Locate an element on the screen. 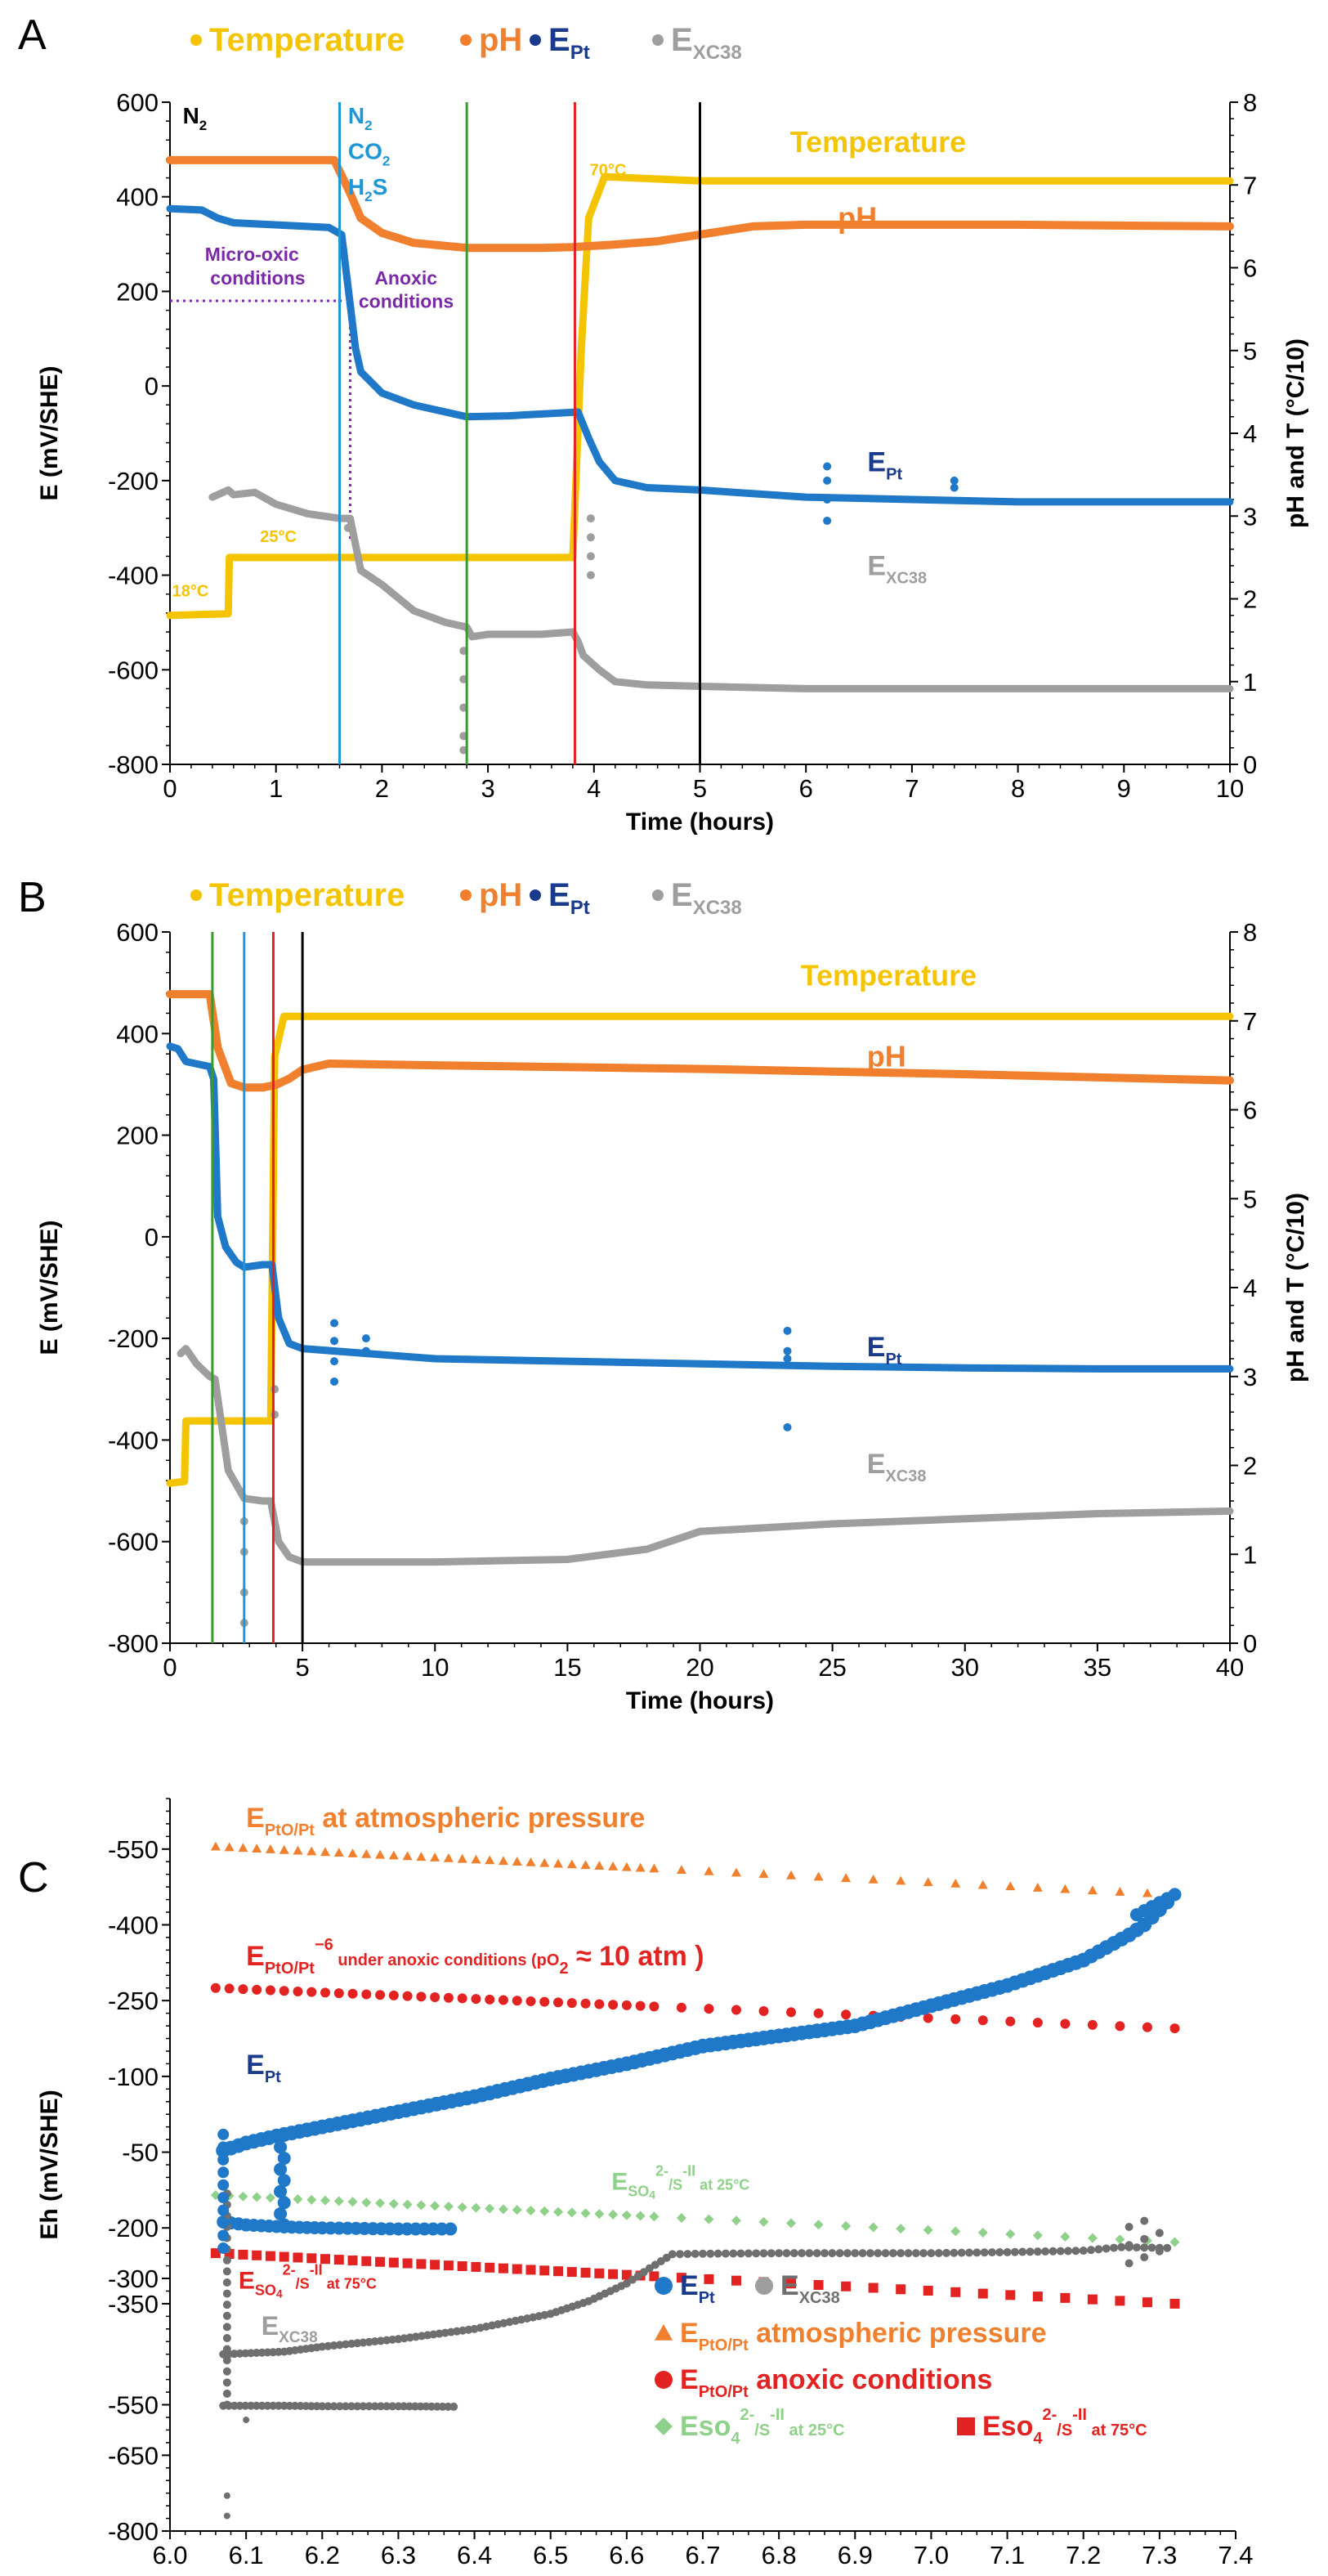 The image size is (1328, 2576). y-tick-label: -400 is located at coordinates (133, 1925).